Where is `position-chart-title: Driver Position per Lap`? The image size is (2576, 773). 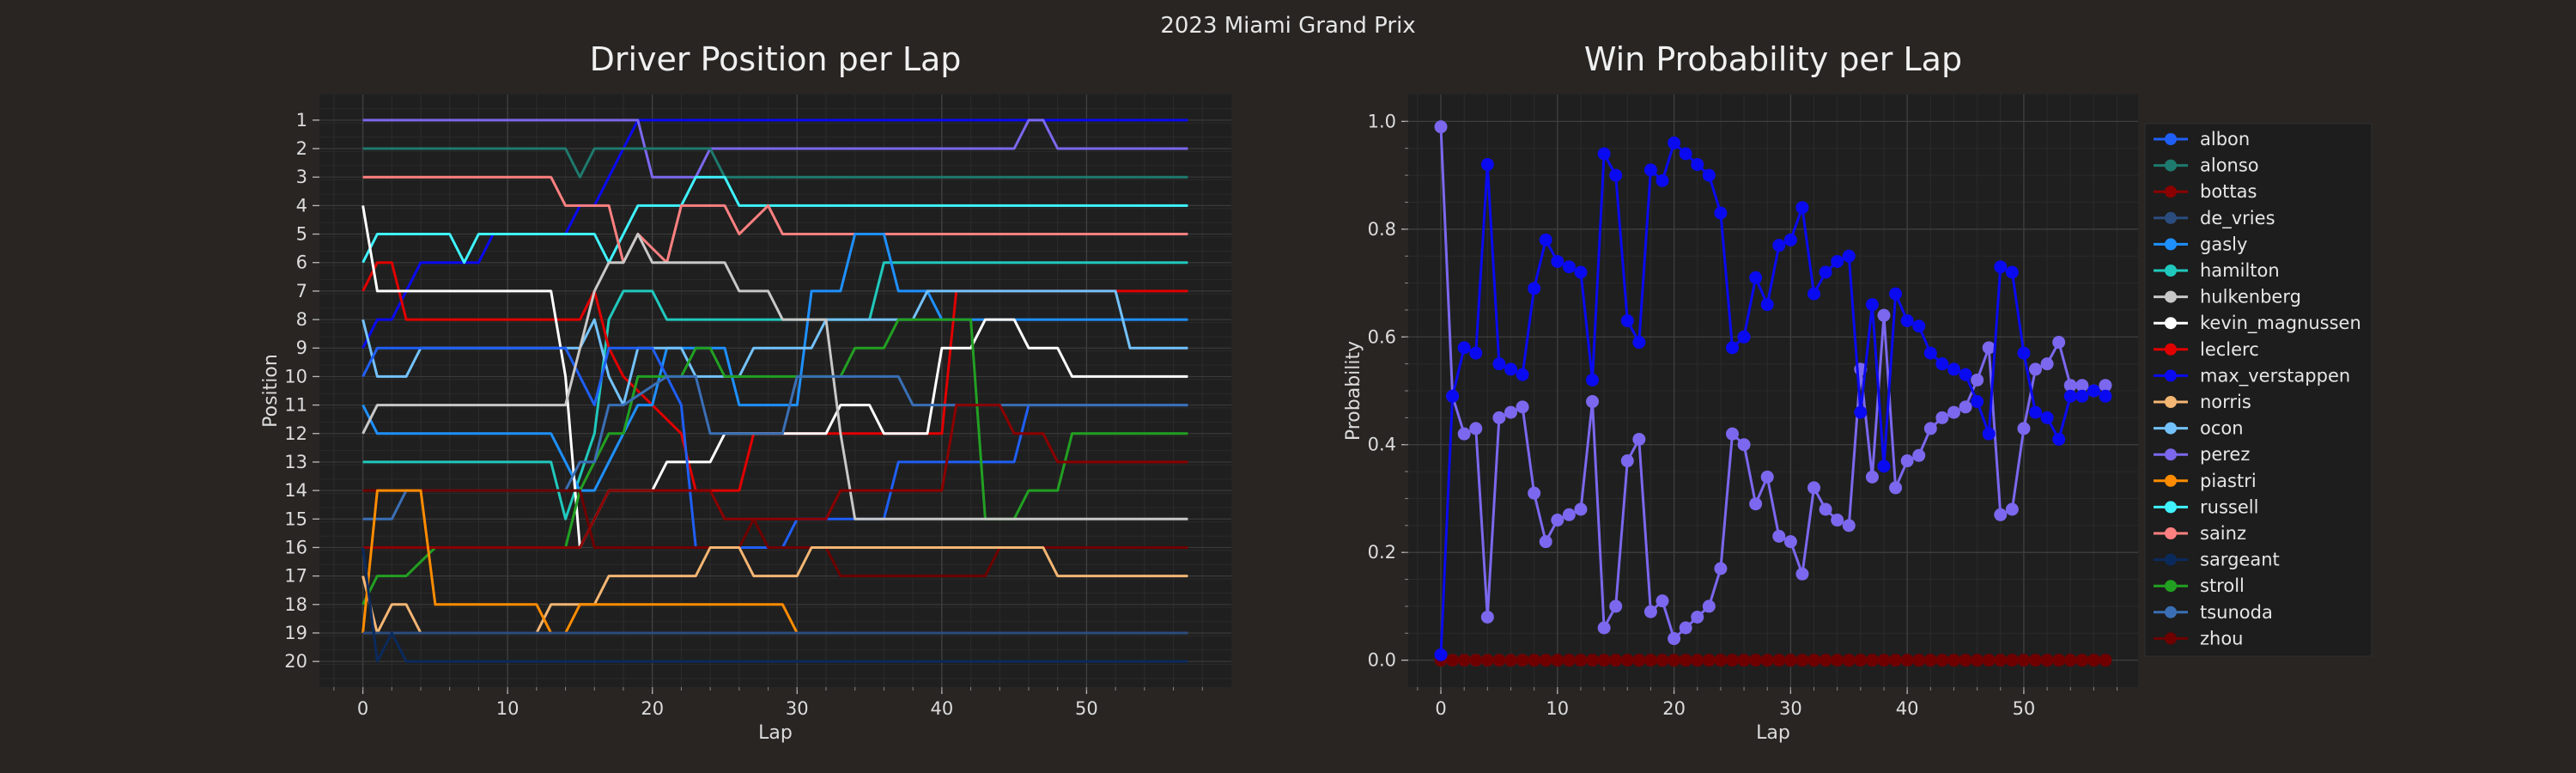 position-chart-title: Driver Position per Lap is located at coordinates (776, 59).